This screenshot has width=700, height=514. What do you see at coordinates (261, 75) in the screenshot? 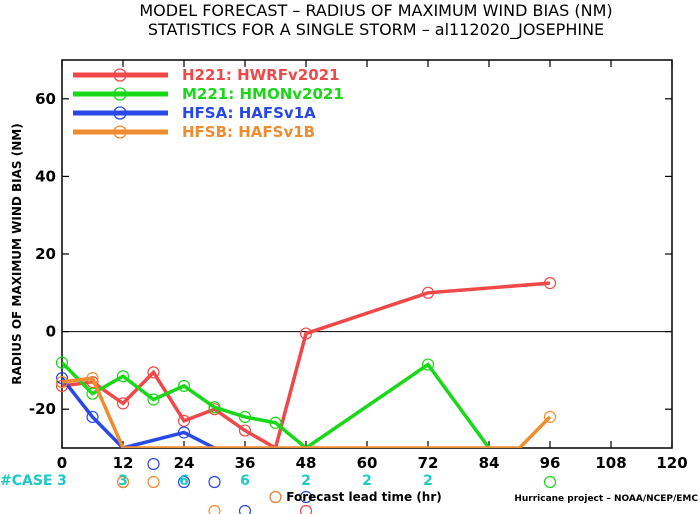
I see `legend-label-0: H221: HWRFv2021` at bounding box center [261, 75].